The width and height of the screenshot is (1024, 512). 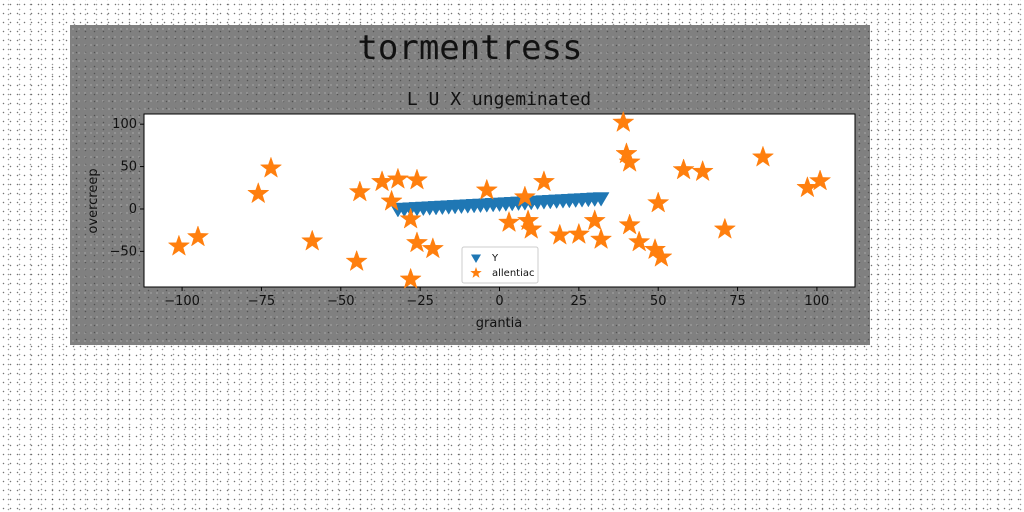 I want to click on chart-title: tormentress, so click(x=469, y=48).